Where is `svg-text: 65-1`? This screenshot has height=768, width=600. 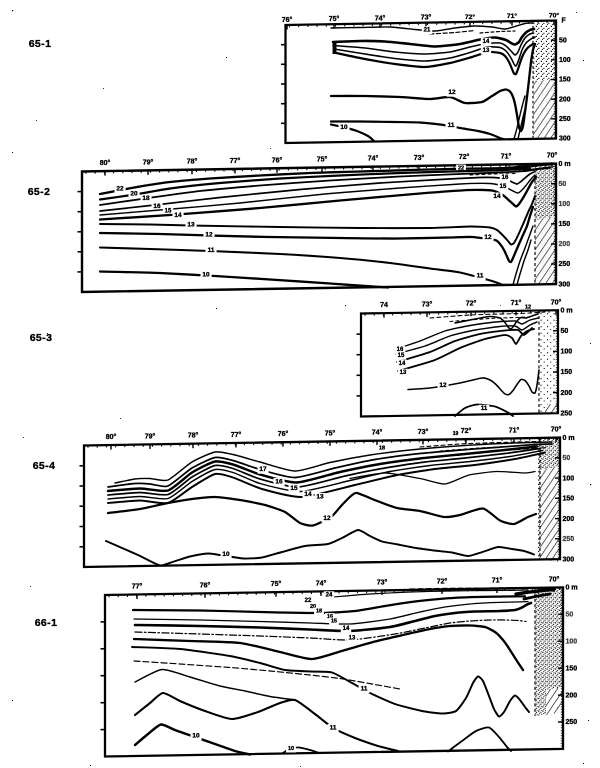
svg-text: 65-1 is located at coordinates (40, 44).